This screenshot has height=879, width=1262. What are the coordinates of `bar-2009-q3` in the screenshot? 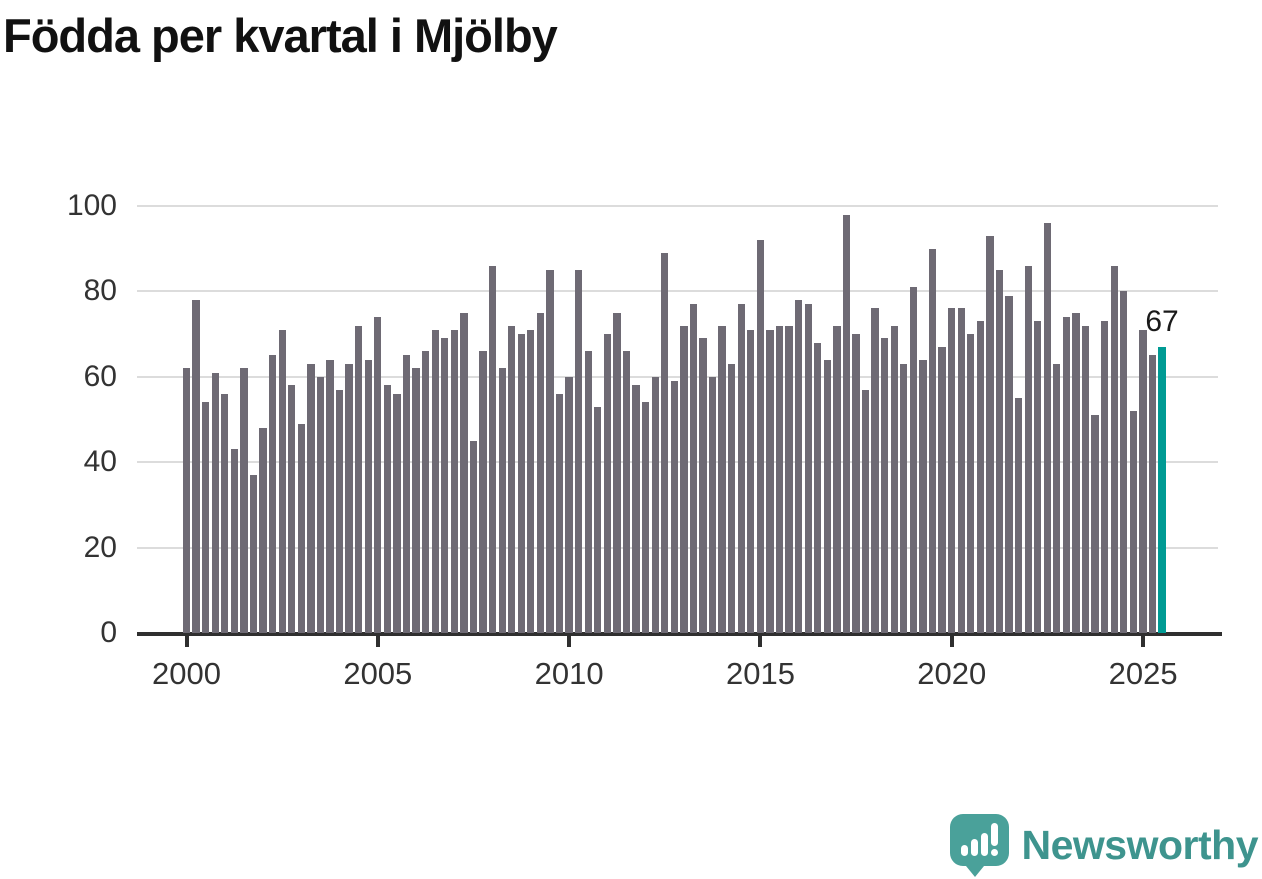 It's located at (550, 451).